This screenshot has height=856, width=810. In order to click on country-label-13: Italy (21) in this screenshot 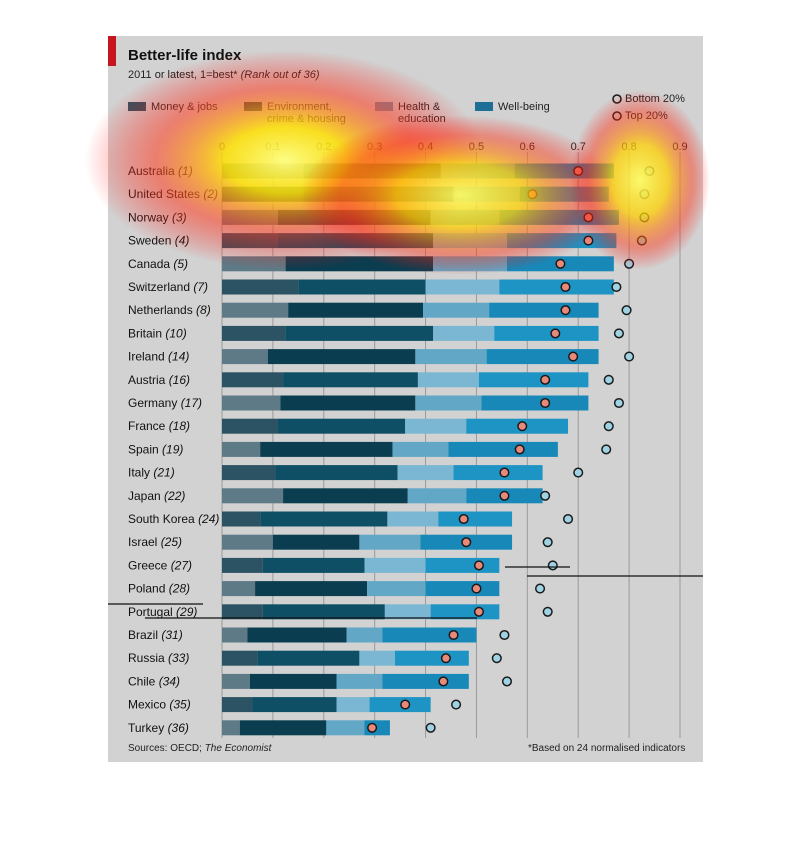, I will do `click(151, 473)`.